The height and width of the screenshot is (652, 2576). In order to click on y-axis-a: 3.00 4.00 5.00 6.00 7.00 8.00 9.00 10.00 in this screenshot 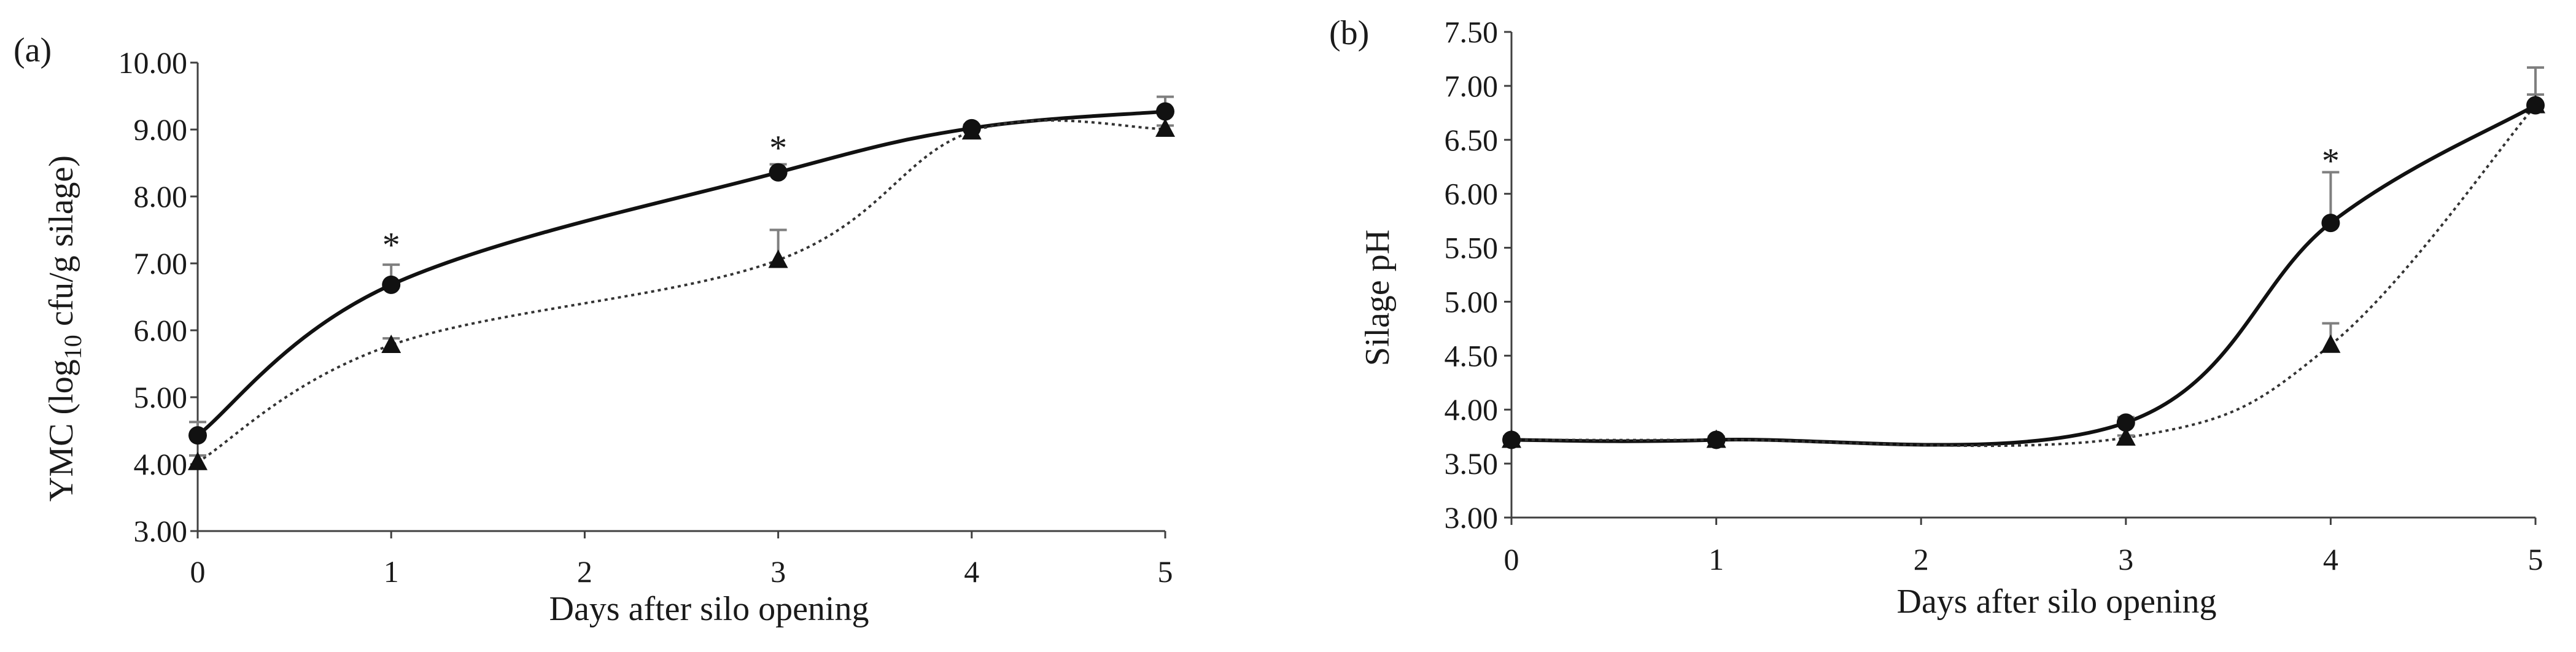, I will do `click(158, 296)`.